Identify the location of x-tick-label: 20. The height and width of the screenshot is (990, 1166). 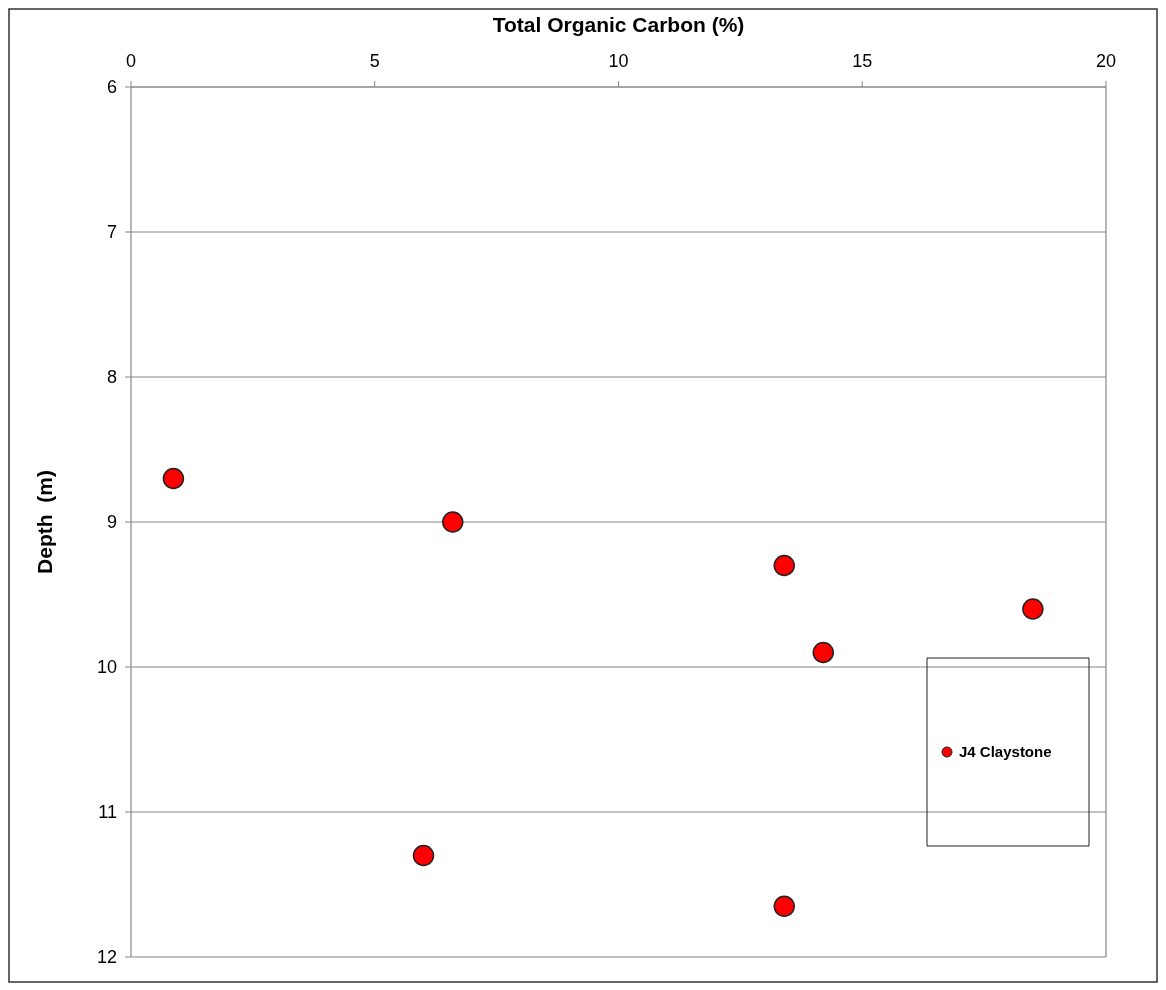
(1106, 61).